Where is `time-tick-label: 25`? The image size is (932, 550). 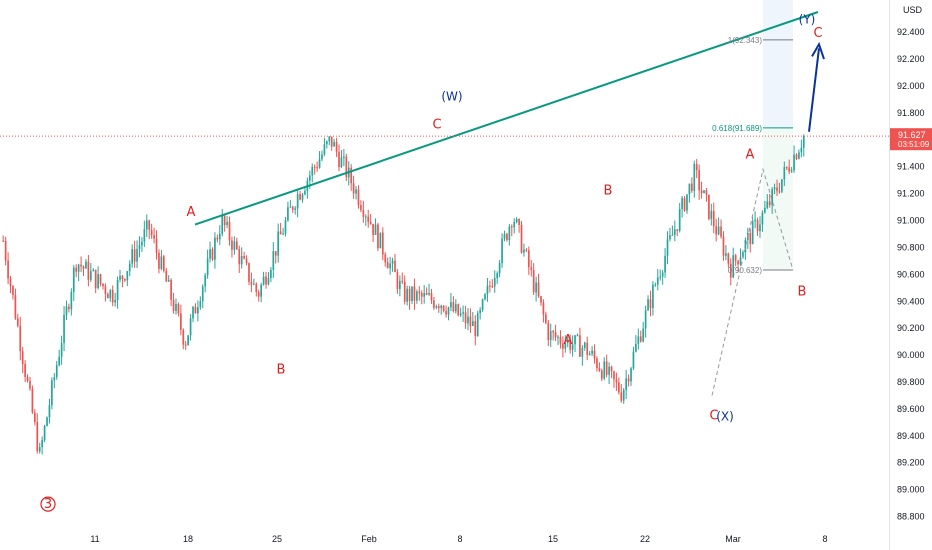 time-tick-label: 25 is located at coordinates (277, 539).